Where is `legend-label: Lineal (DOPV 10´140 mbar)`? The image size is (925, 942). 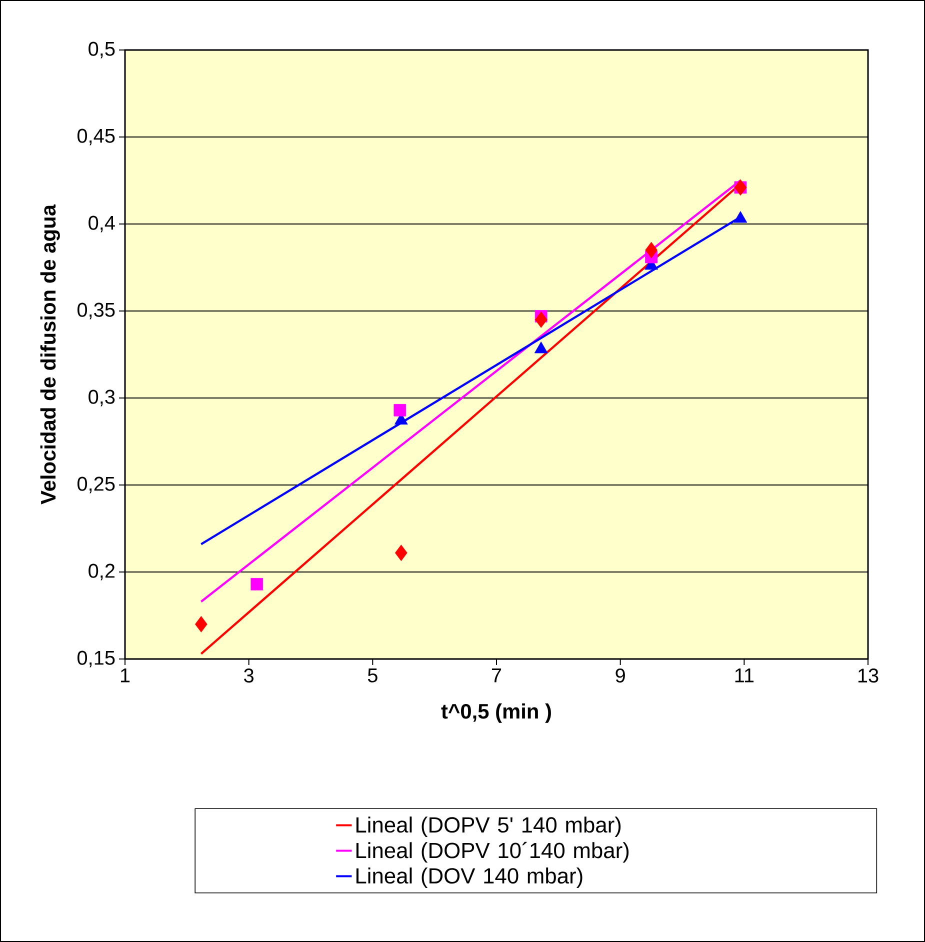
legend-label: Lineal (DOPV 10´140 mbar) is located at coordinates (492, 852).